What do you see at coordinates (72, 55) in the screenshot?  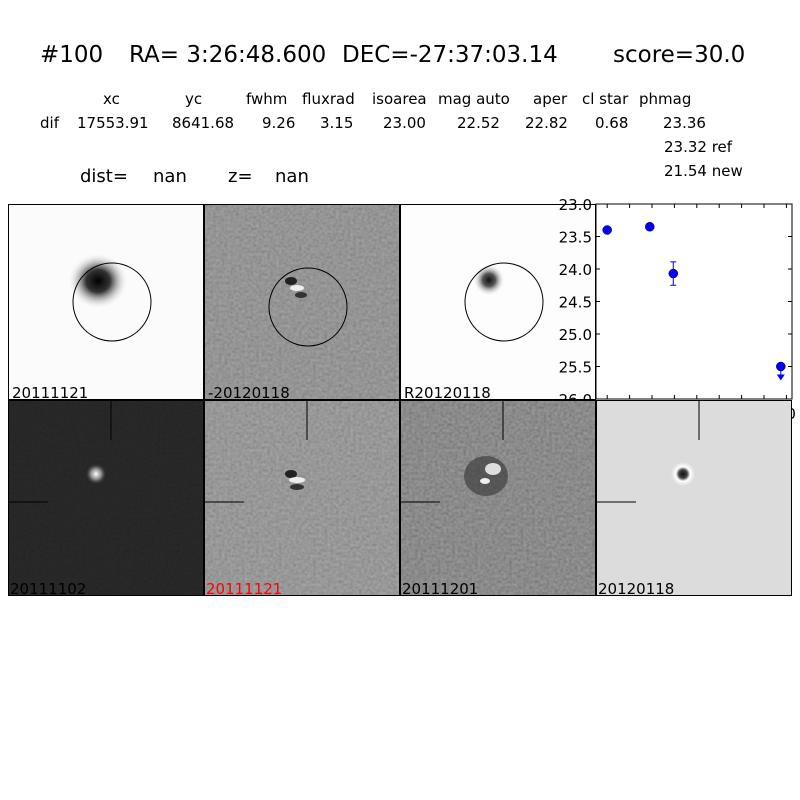 I see `candidate-id: #100` at bounding box center [72, 55].